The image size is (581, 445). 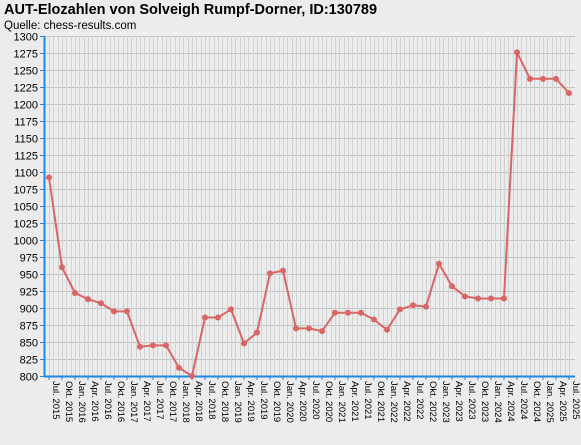 What do you see at coordinates (29, 293) in the screenshot?
I see `y-tick-label: 925` at bounding box center [29, 293].